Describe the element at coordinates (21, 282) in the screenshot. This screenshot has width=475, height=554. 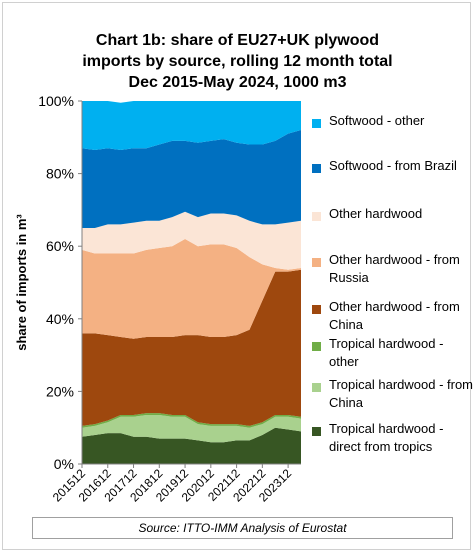
I see `y-axis-title: share of imports in m³` at that location.